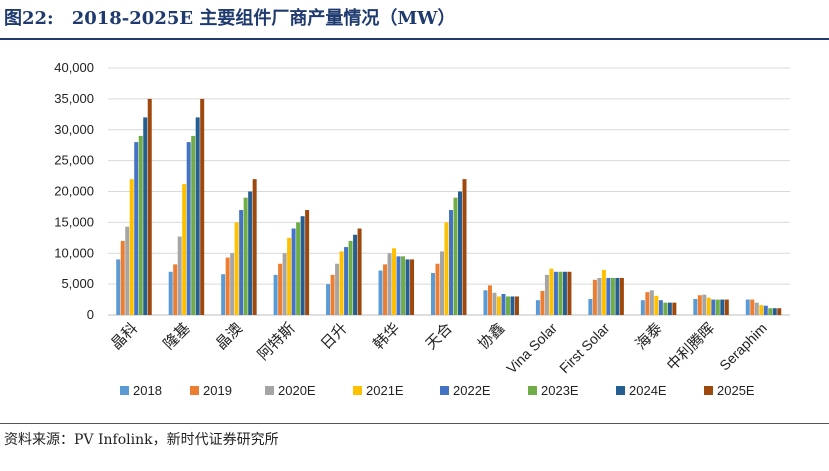 Image resolution: width=829 pixels, height=471 pixels. What do you see at coordinates (74, 252) in the screenshot?
I see `y-tick-label: 10,000` at bounding box center [74, 252].